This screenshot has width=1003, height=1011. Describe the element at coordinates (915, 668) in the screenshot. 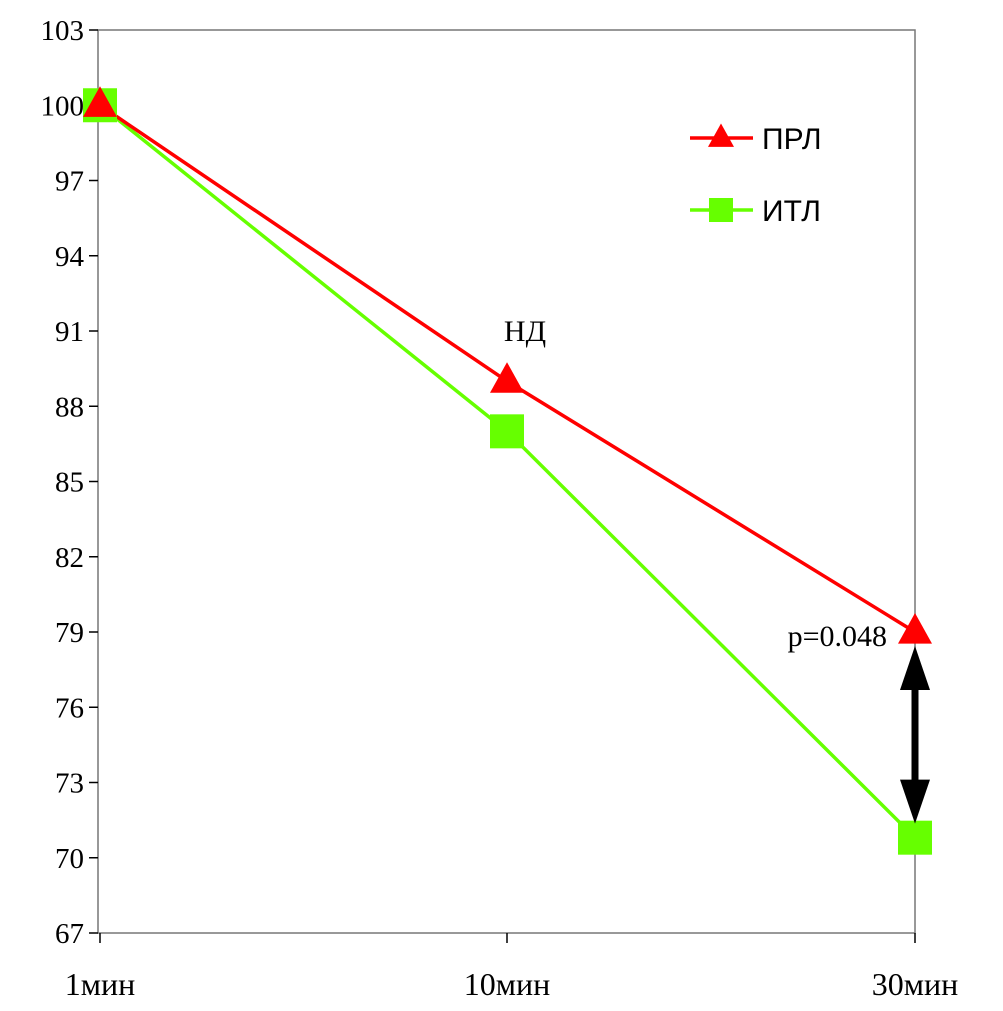

I see `arrow-head-up` at that location.